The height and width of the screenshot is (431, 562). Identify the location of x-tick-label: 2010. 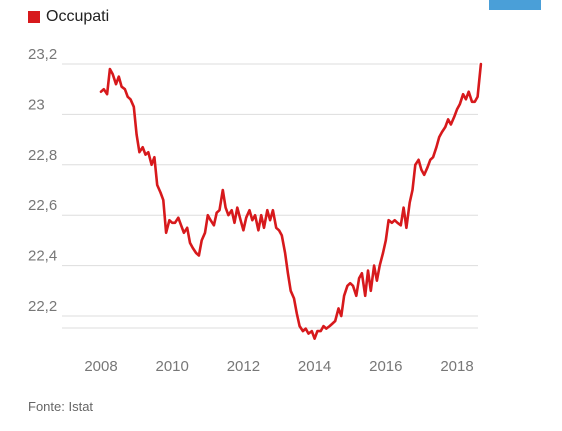
(172, 366).